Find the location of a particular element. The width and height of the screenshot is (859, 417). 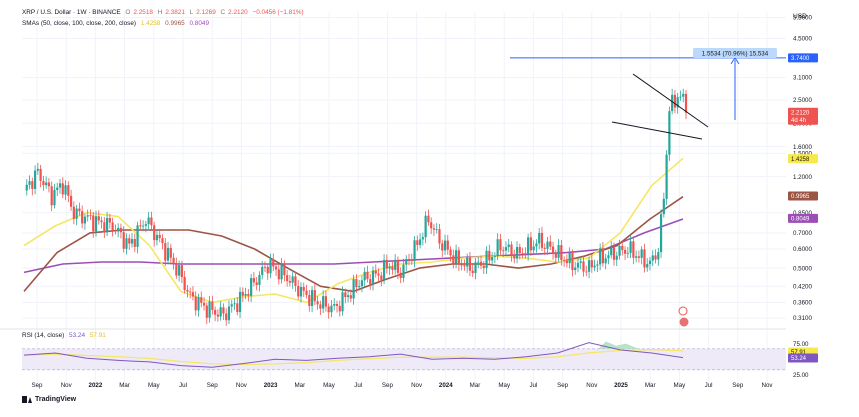

price-tick-label: 0.8500 is located at coordinates (802, 213).